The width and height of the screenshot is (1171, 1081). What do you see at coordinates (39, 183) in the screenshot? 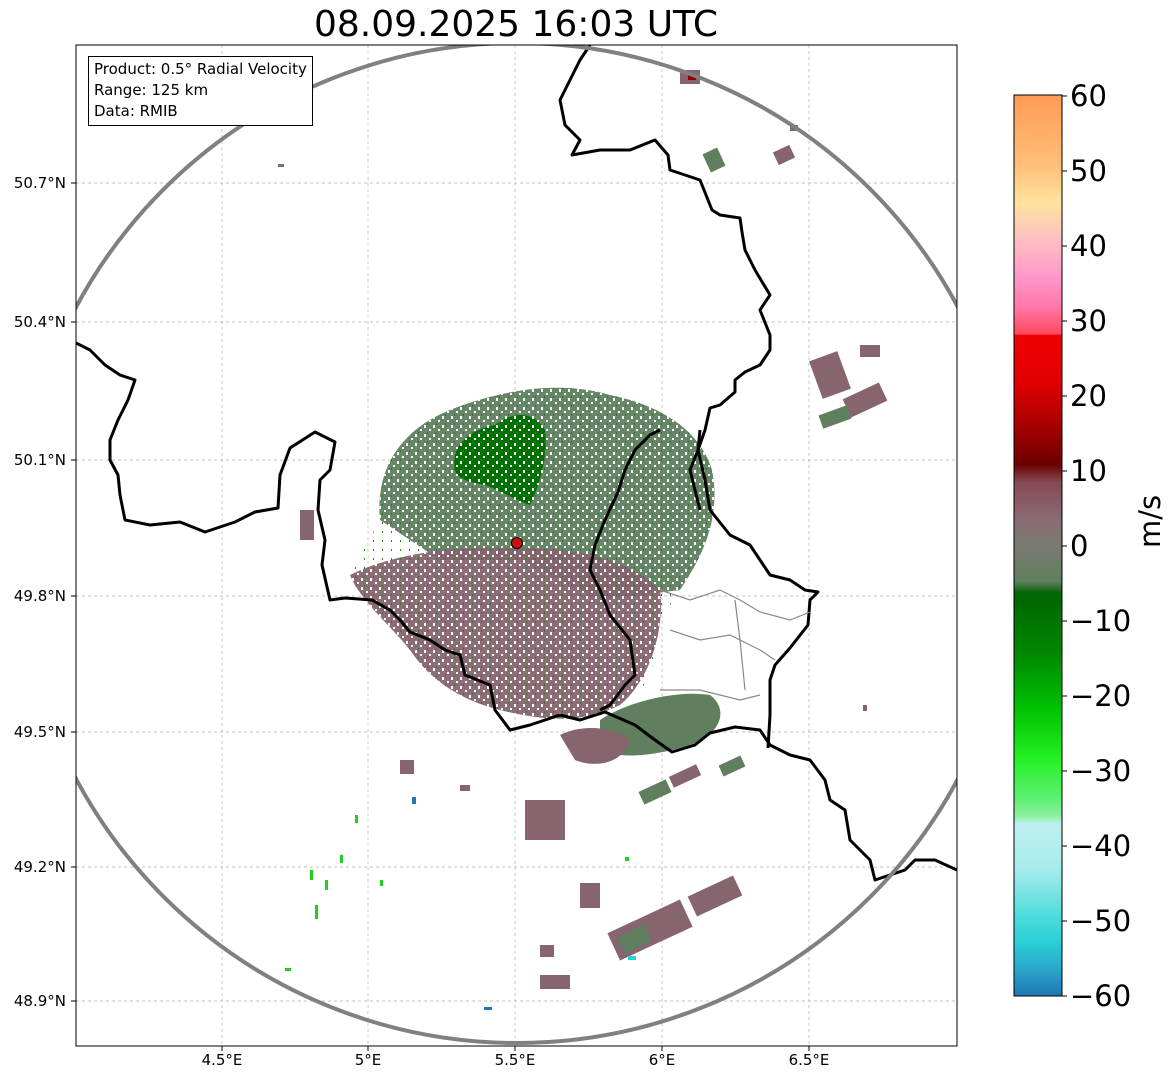
I see `lat-label: 50.7°N` at bounding box center [39, 183].